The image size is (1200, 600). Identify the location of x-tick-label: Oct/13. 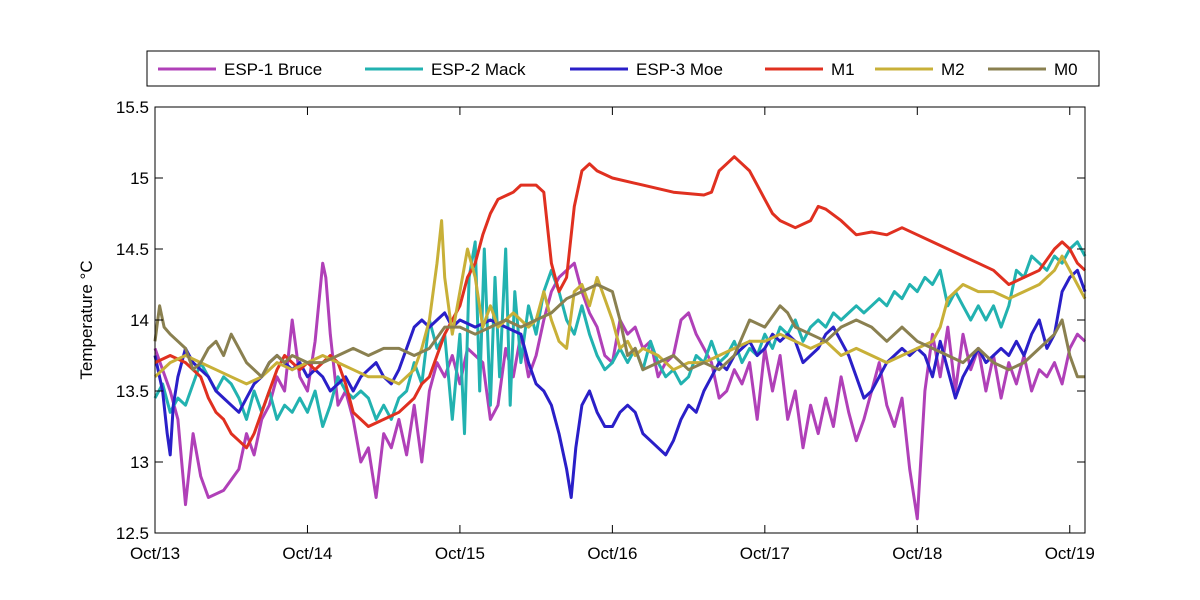
(155, 553).